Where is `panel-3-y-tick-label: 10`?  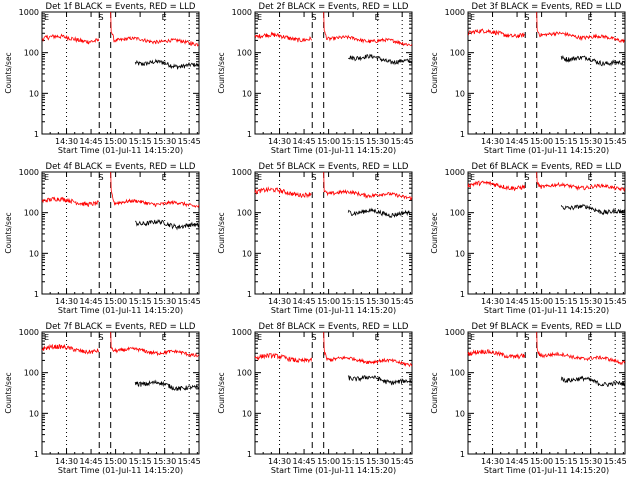
panel-3-y-tick-label: 10 is located at coordinates (460, 93).